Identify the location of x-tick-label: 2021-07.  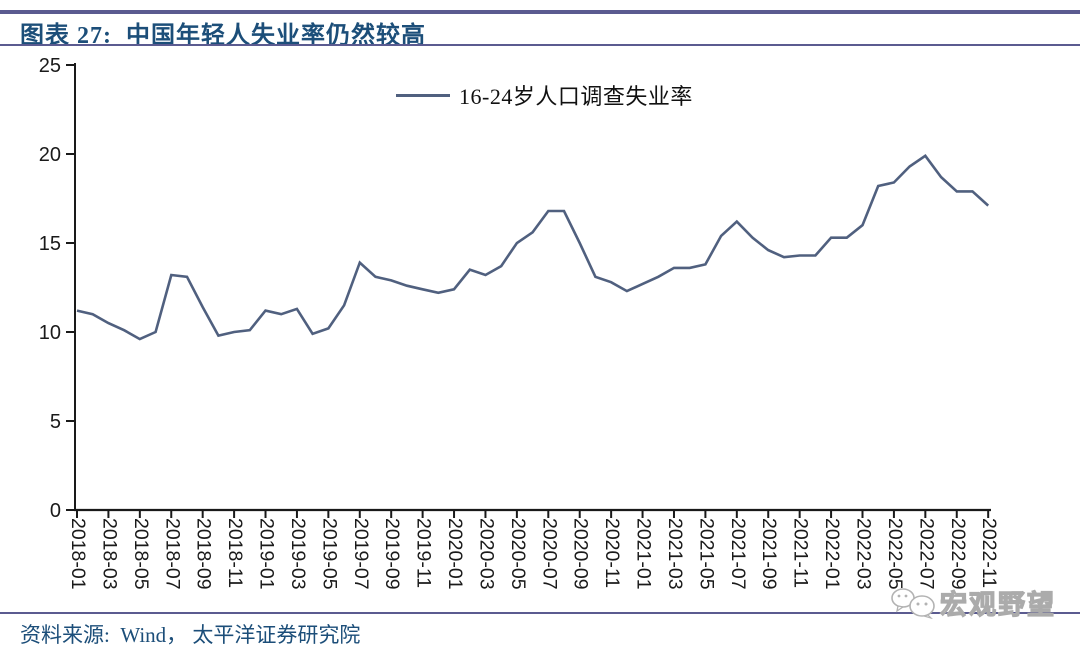
(738, 554).